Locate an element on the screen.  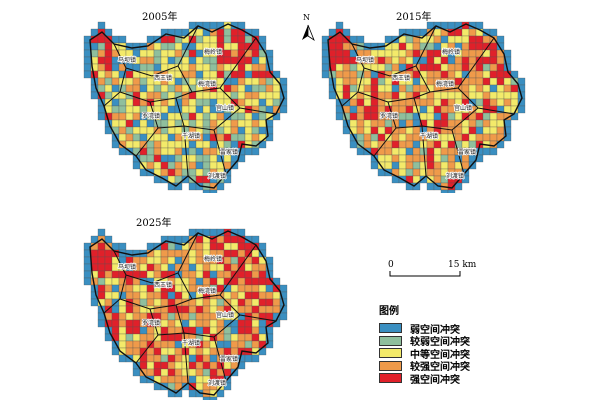
county-boundary is located at coordinates (187, 313).